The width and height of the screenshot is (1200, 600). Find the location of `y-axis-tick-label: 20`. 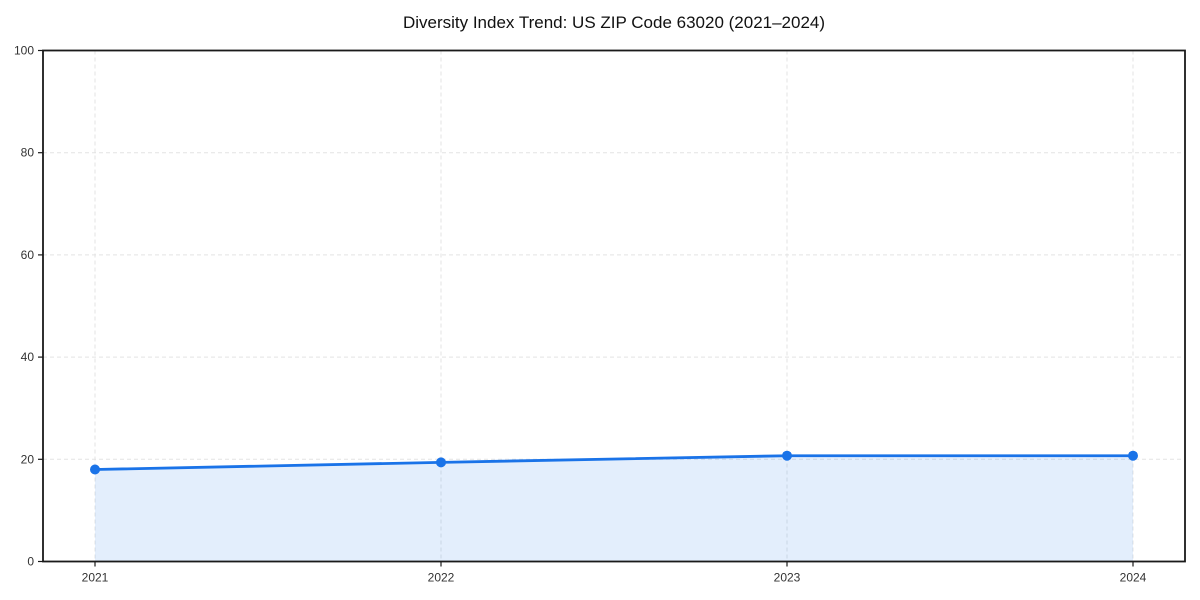

y-axis-tick-label: 20 is located at coordinates (28, 459).